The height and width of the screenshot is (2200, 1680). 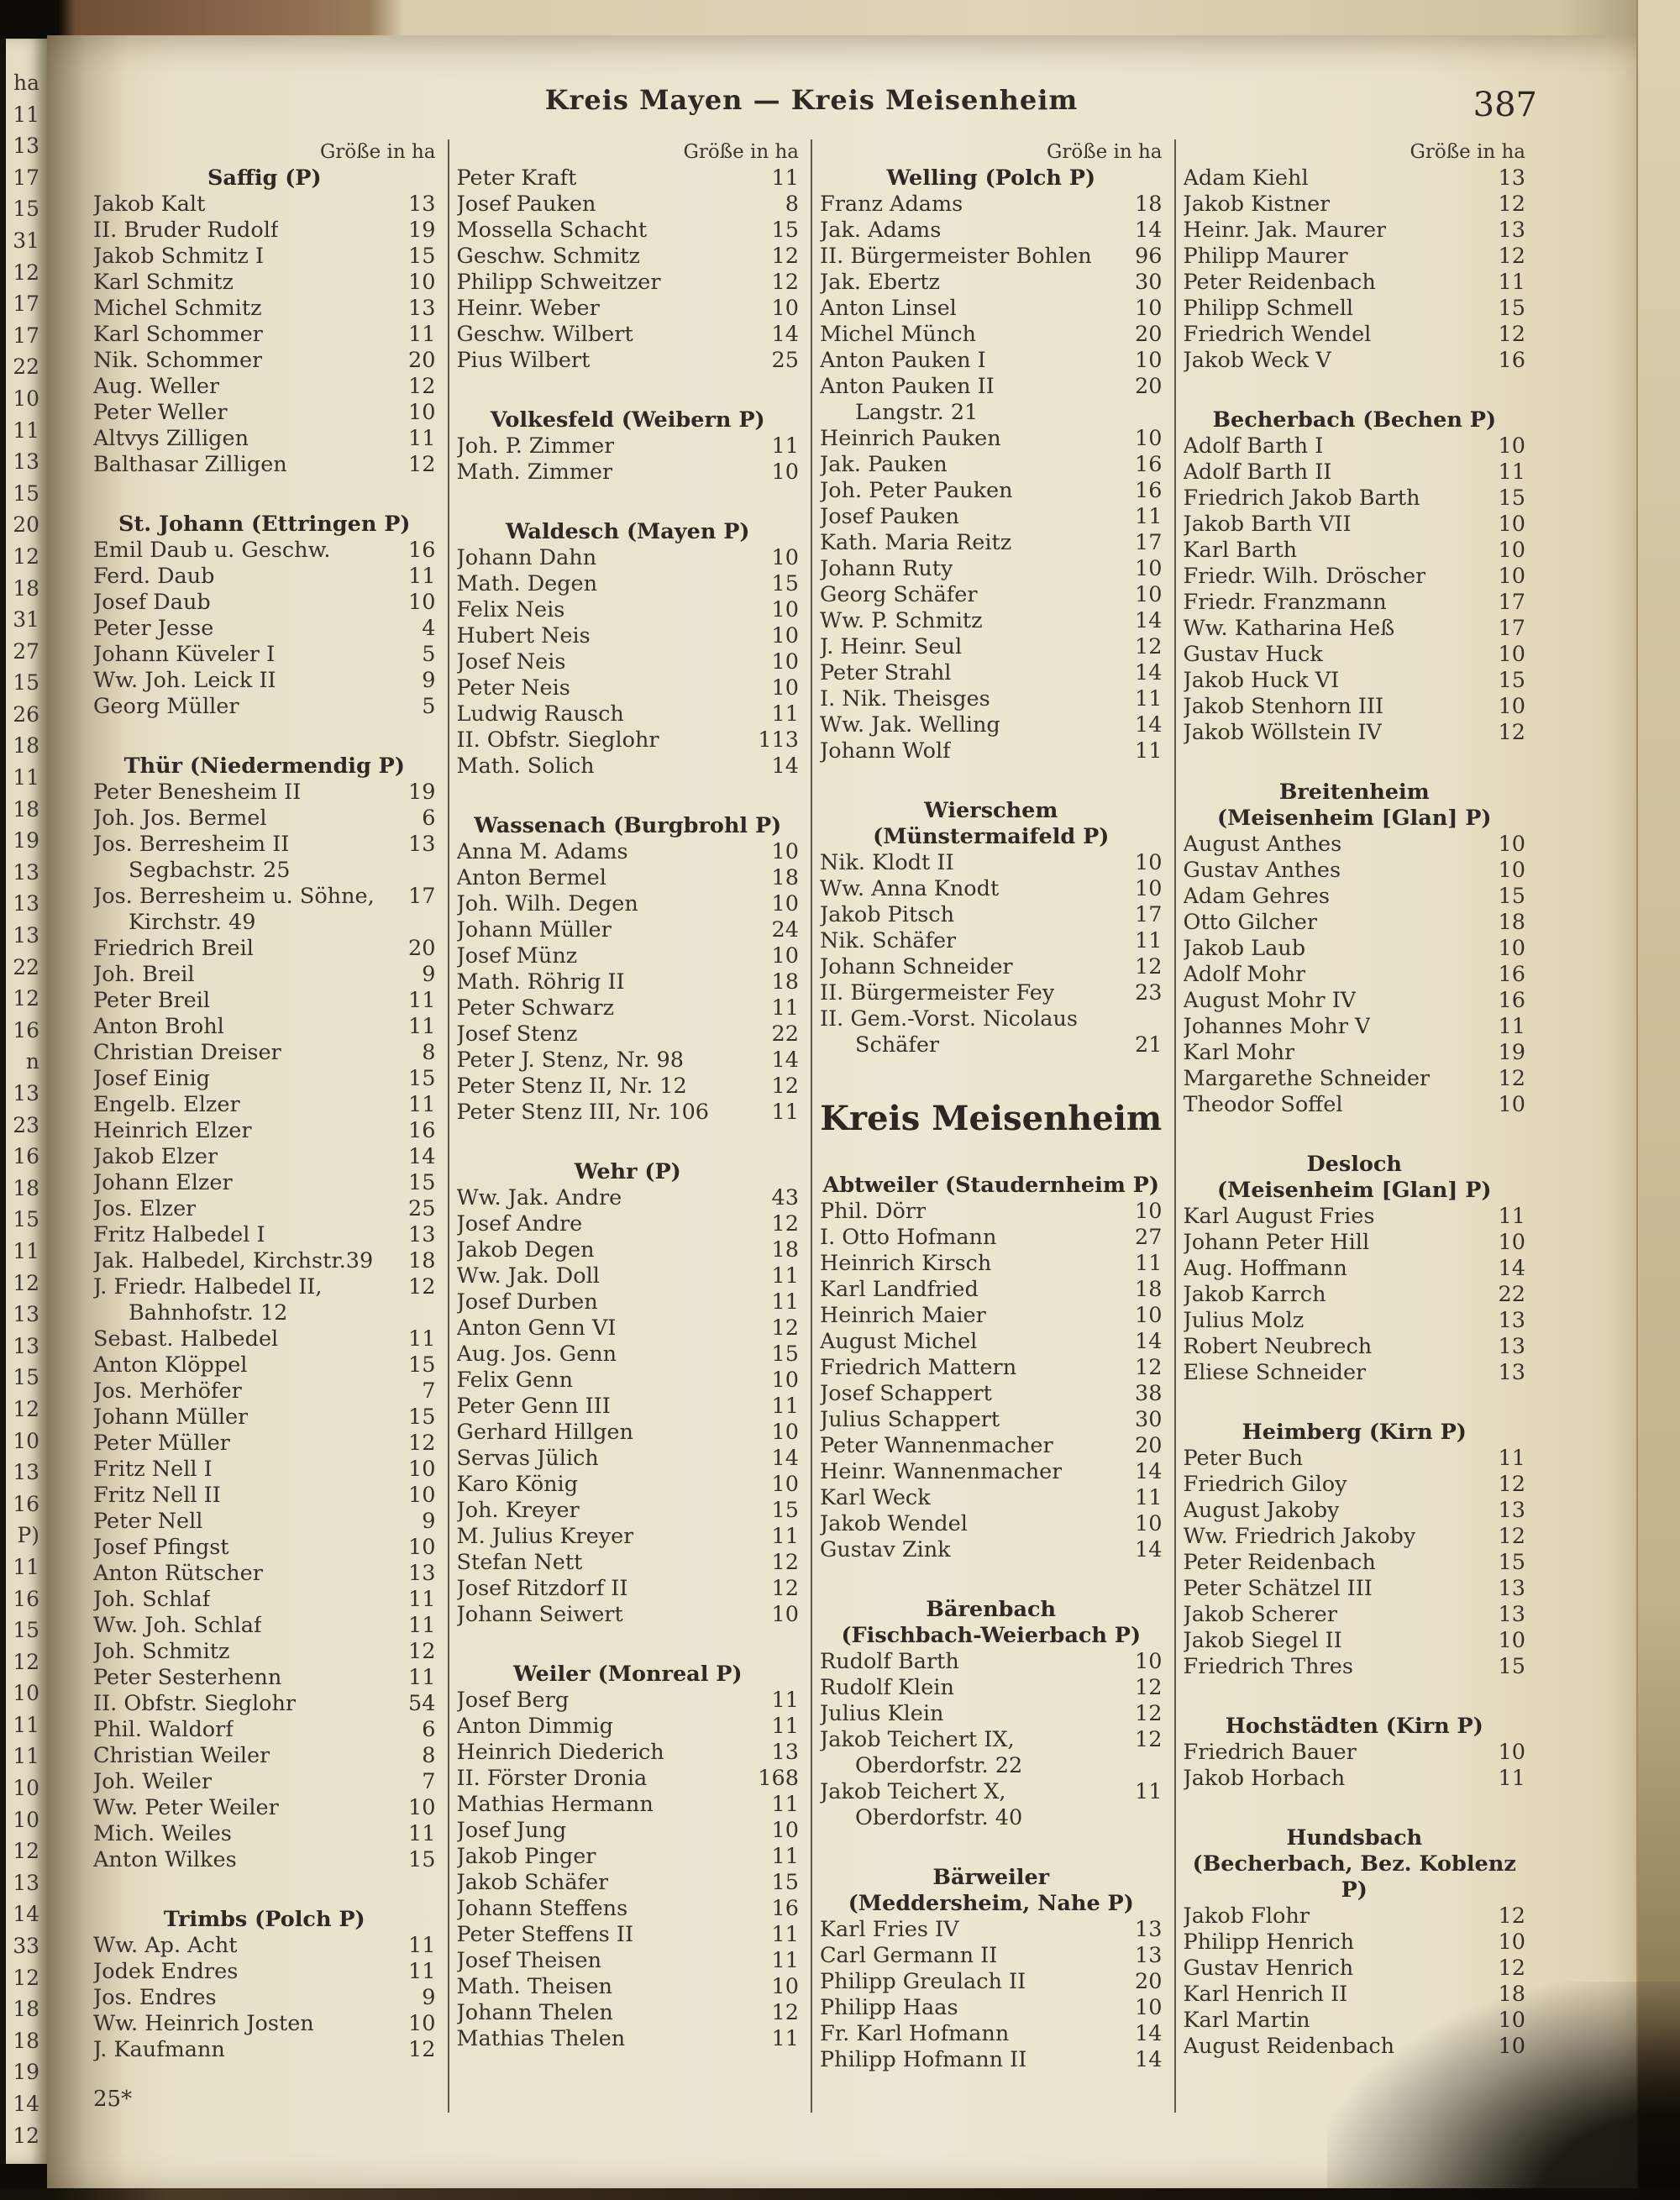 I want to click on size-ha-value: 9, so click(x=429, y=1521).